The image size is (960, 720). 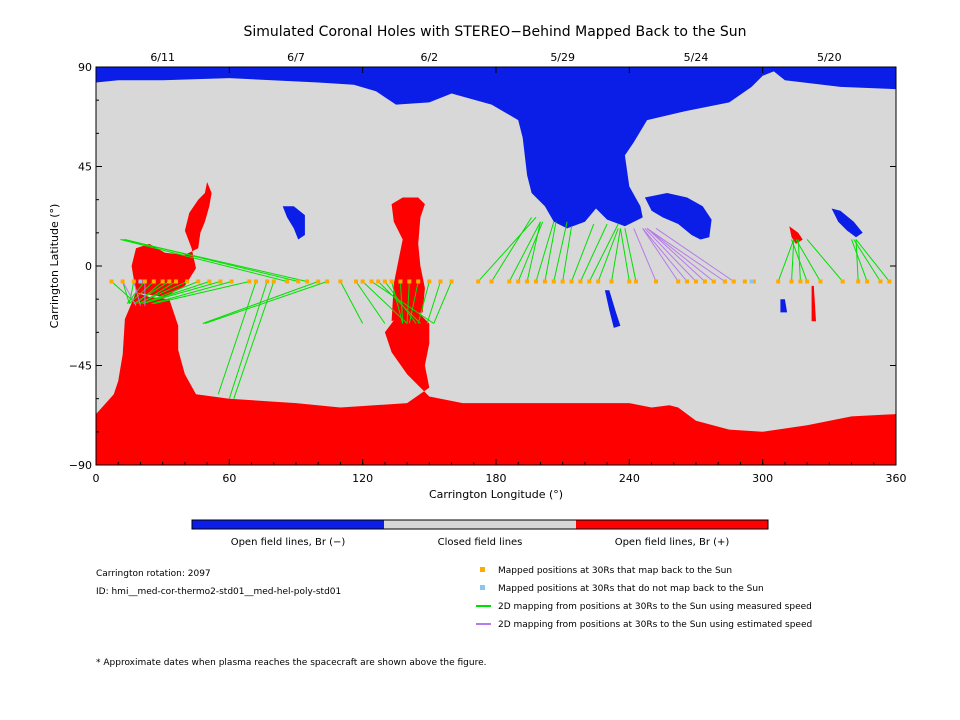 I want to click on legend-swatch-square, so click(x=482, y=569).